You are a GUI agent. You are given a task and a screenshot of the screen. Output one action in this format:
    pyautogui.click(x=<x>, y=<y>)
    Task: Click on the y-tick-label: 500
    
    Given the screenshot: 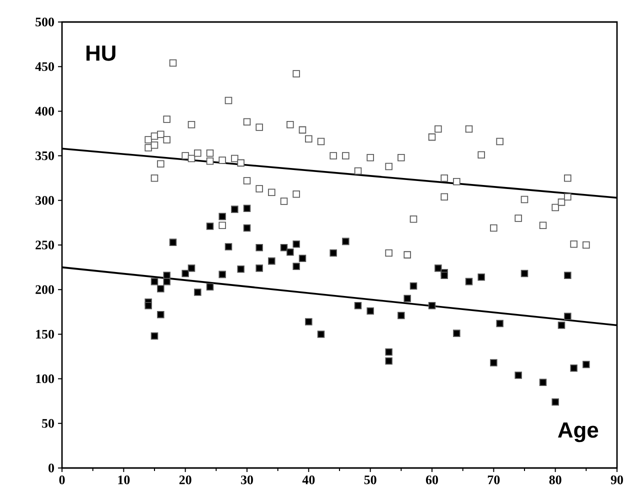 What is the action you would take?
    pyautogui.click(x=45, y=22)
    